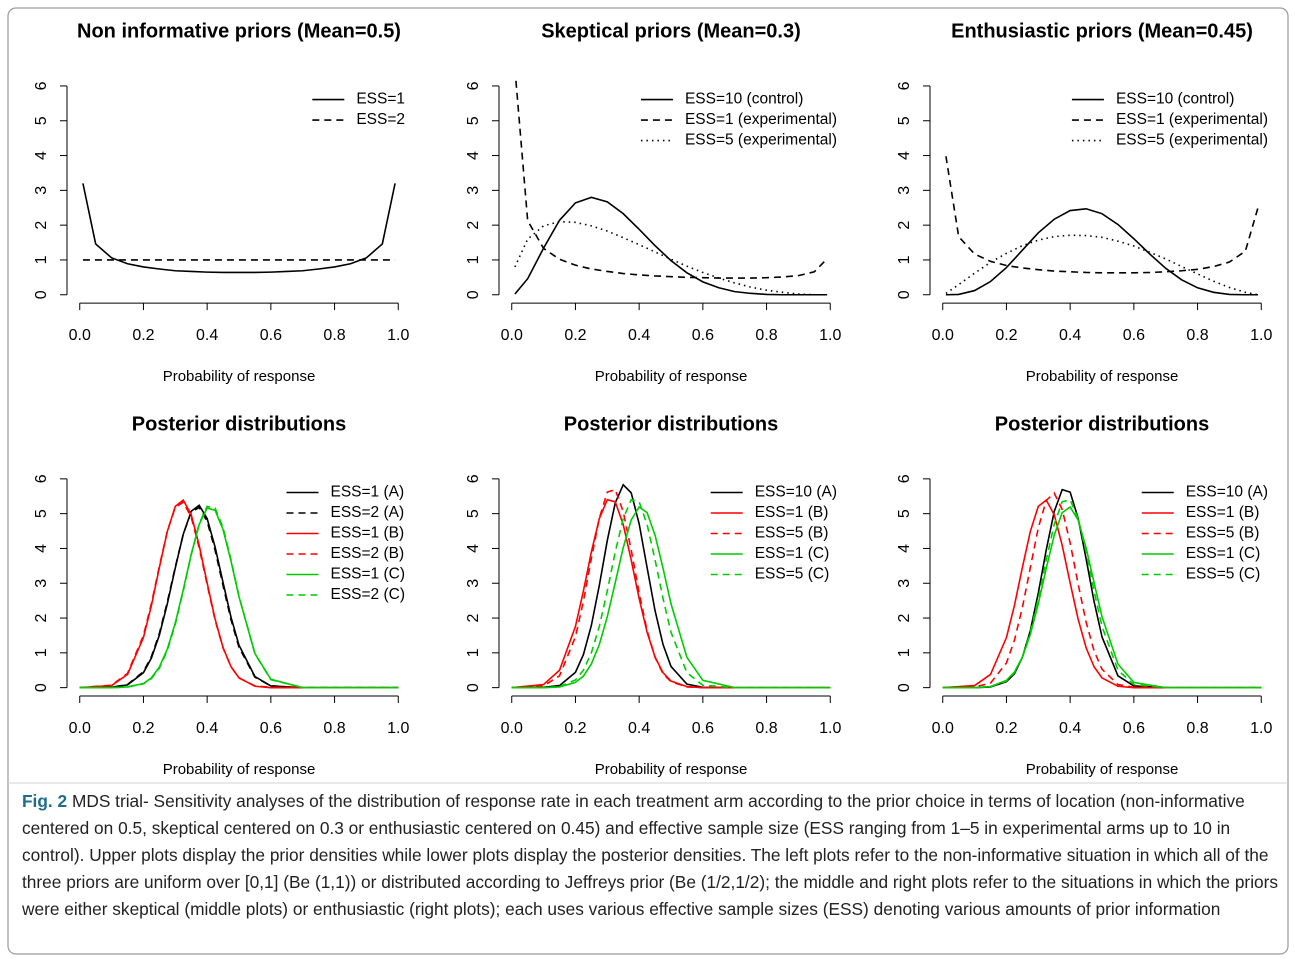 This screenshot has height=960, width=1295. What do you see at coordinates (1175, 99) in the screenshot?
I see `legend-label: ESS=10 (control)` at bounding box center [1175, 99].